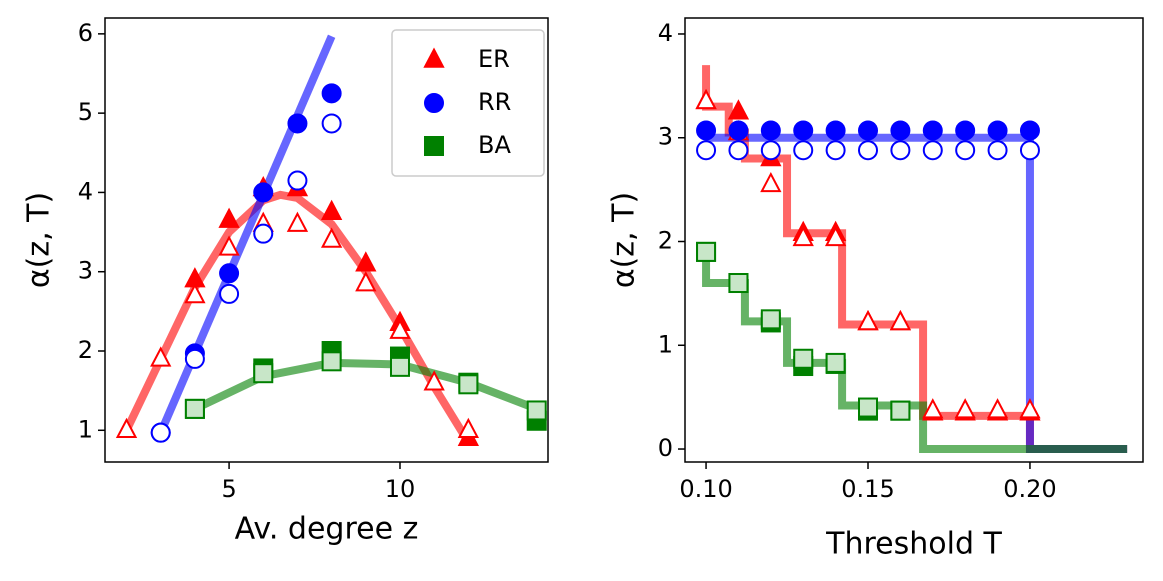 The height and width of the screenshot is (581, 1163). What do you see at coordinates (867, 489) in the screenshot?
I see `x-tick-label: 0.15` at bounding box center [867, 489].